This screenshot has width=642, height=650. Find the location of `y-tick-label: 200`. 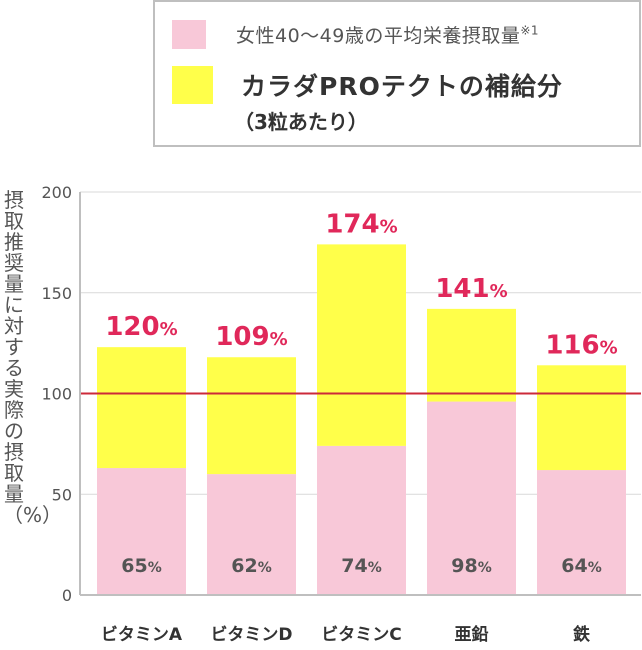

y-tick-label: 200 is located at coordinates (56, 192).